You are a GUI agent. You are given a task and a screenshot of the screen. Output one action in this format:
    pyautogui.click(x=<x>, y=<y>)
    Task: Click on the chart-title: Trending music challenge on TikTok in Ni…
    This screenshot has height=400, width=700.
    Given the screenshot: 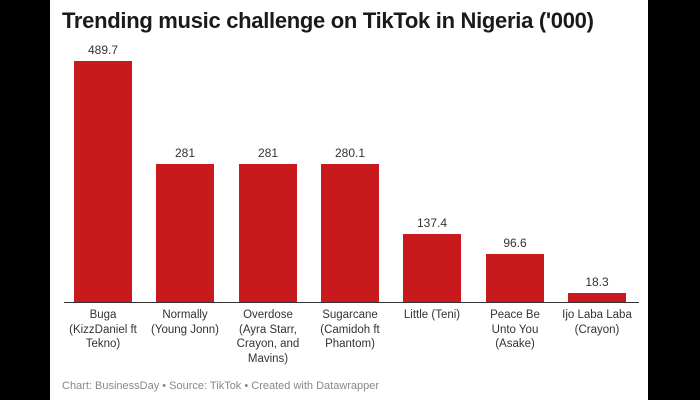 What is the action you would take?
    pyautogui.click(x=328, y=20)
    